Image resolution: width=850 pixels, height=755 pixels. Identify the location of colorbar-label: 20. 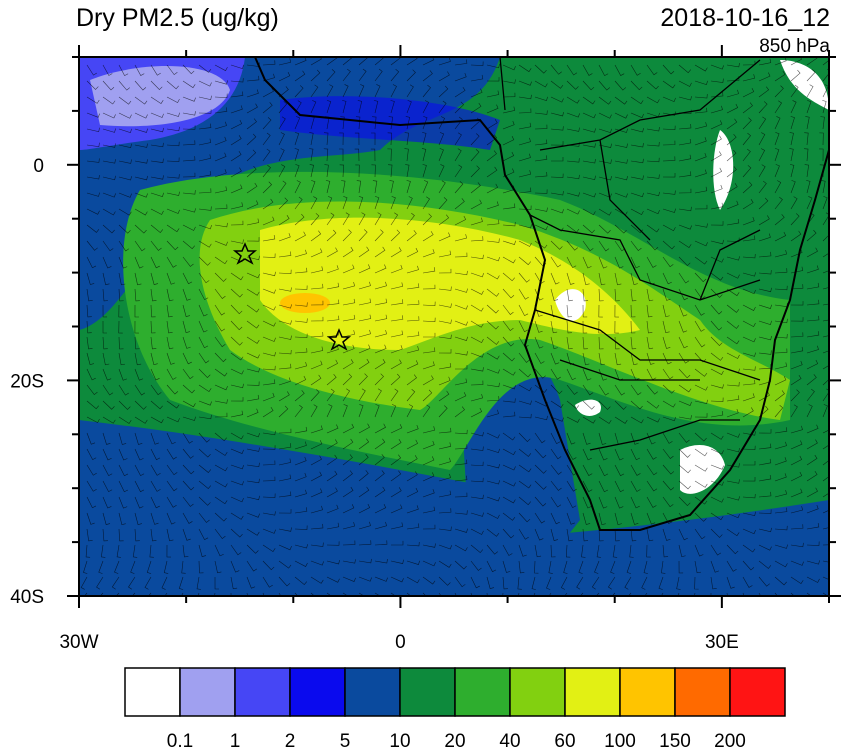
(454, 740).